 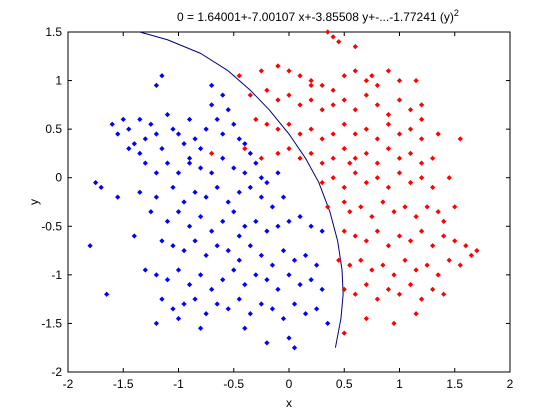 I want to click on y-tick-label: 0.5, so click(x=53, y=129).